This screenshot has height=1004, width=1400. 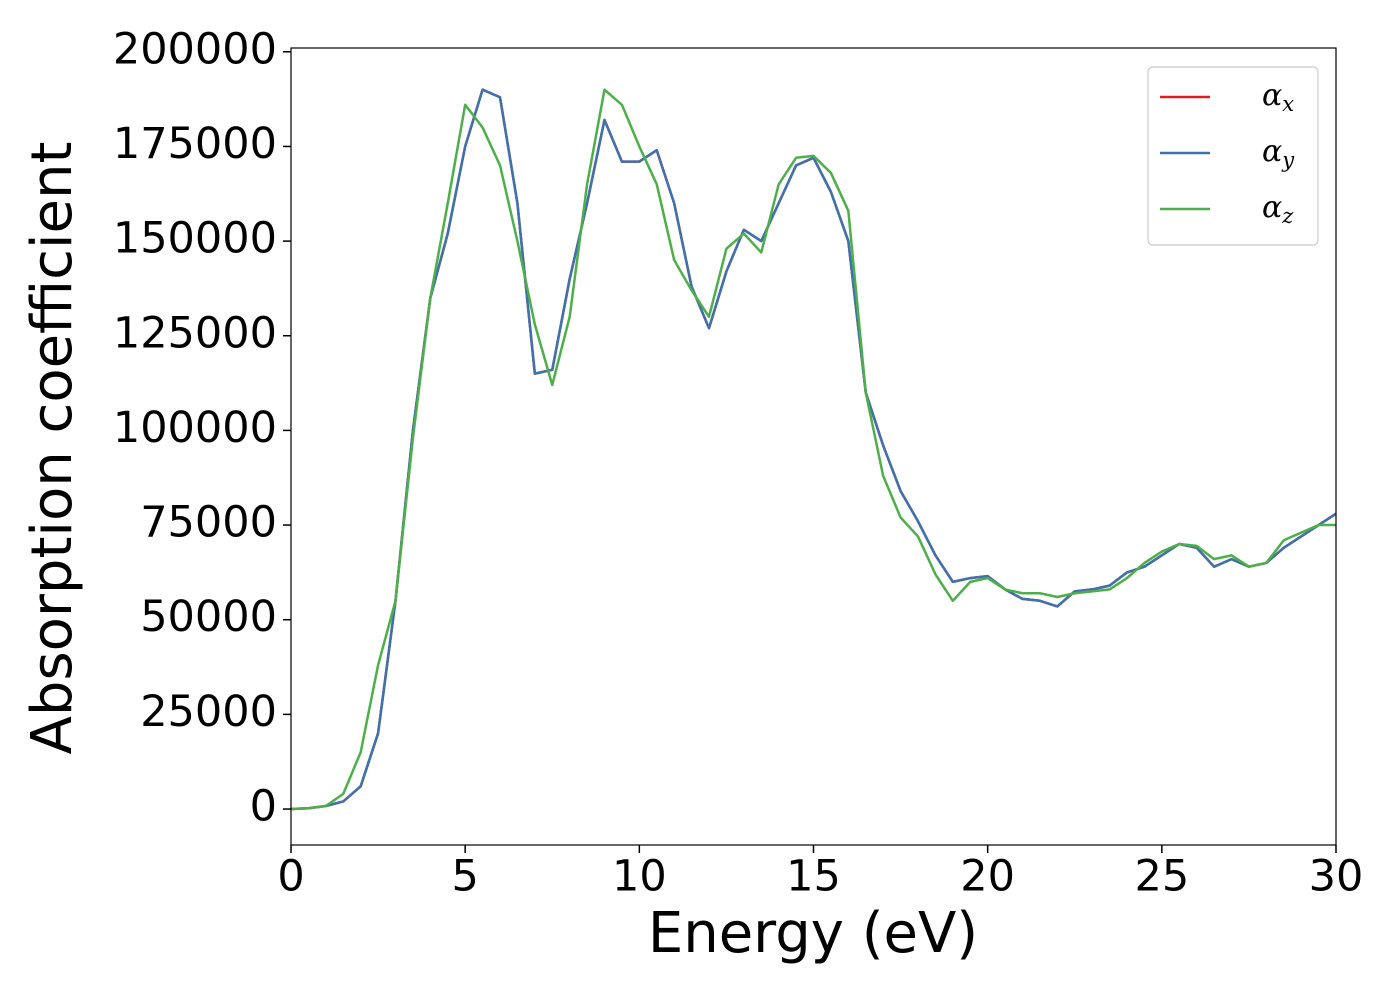 What do you see at coordinates (987, 877) in the screenshot?
I see `x-tick-label: 20` at bounding box center [987, 877].